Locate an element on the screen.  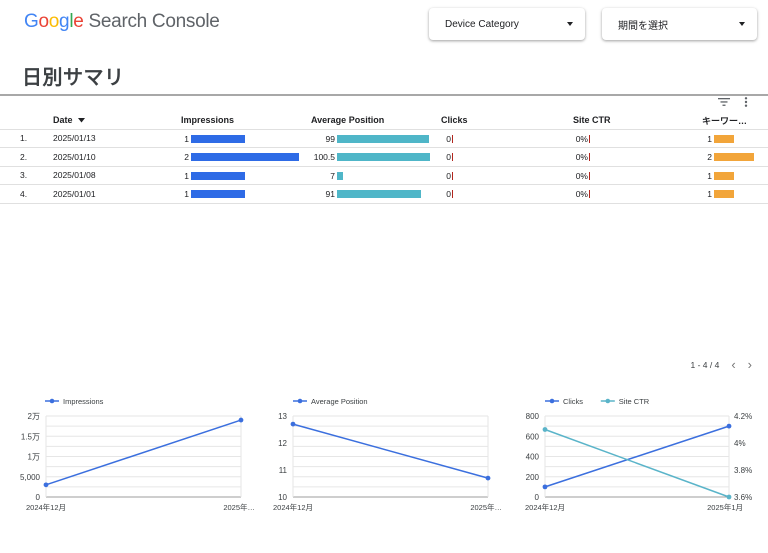
logo-google-text: Google is located at coordinates (54, 21).